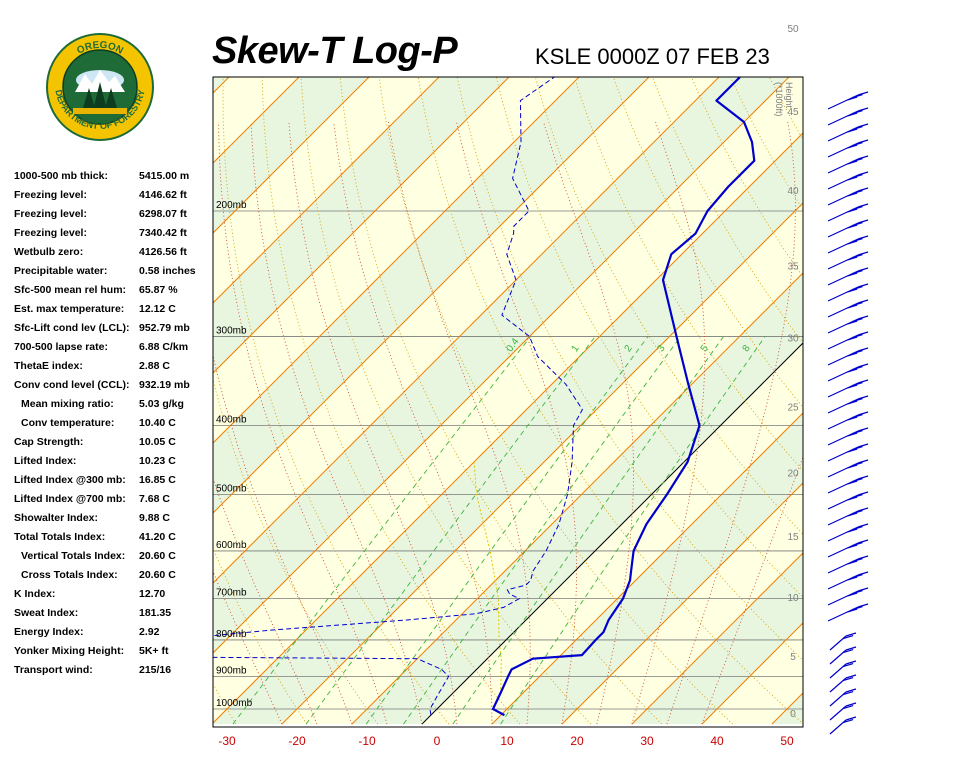 The width and height of the screenshot is (960, 768). I want to click on temperature-tick-label: -20, so click(297, 741).